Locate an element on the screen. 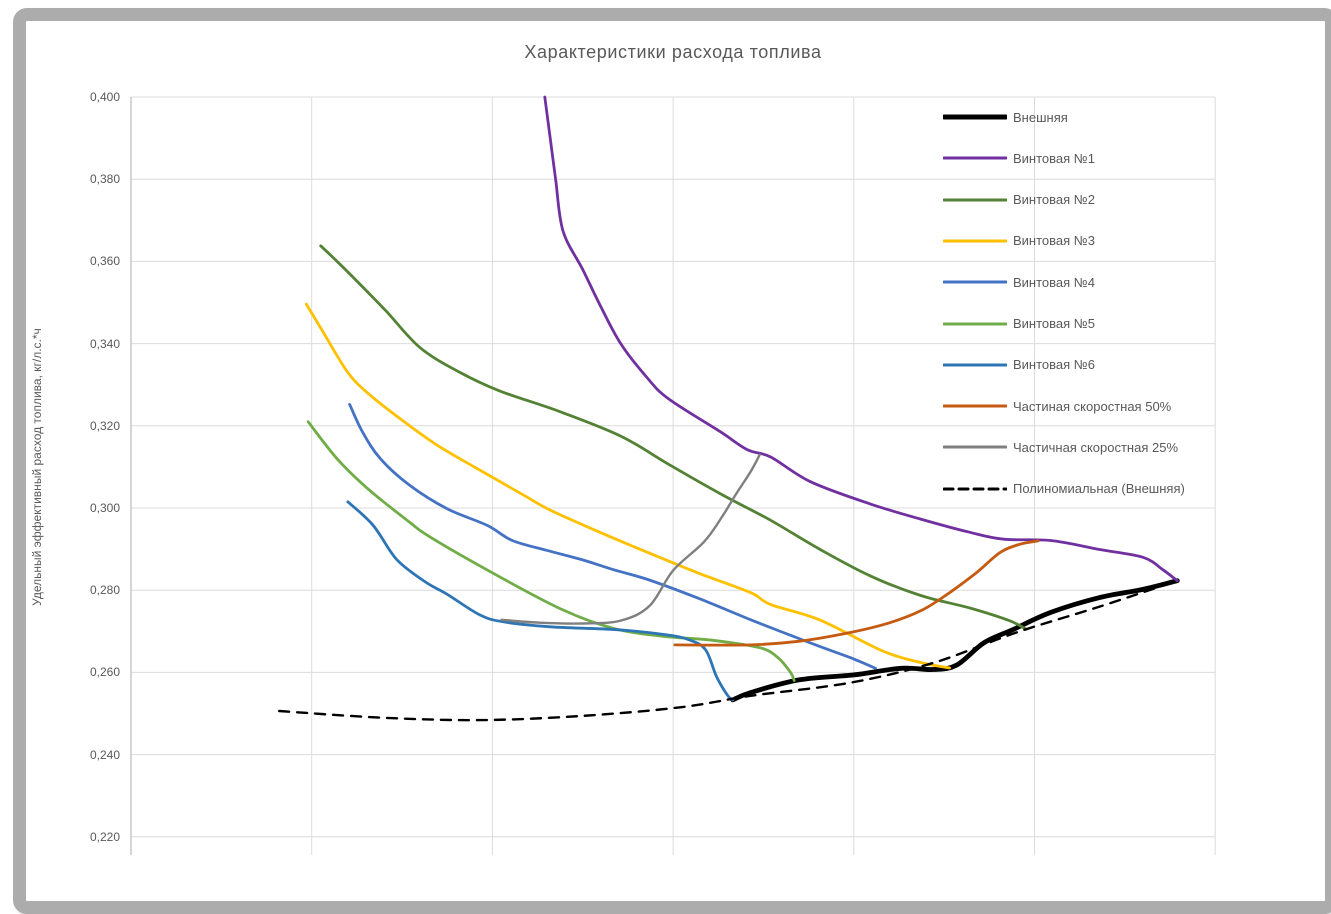 Image resolution: width=1331 pixels, height=914 pixels. legend-label: Винтовая №1 is located at coordinates (1054, 158).